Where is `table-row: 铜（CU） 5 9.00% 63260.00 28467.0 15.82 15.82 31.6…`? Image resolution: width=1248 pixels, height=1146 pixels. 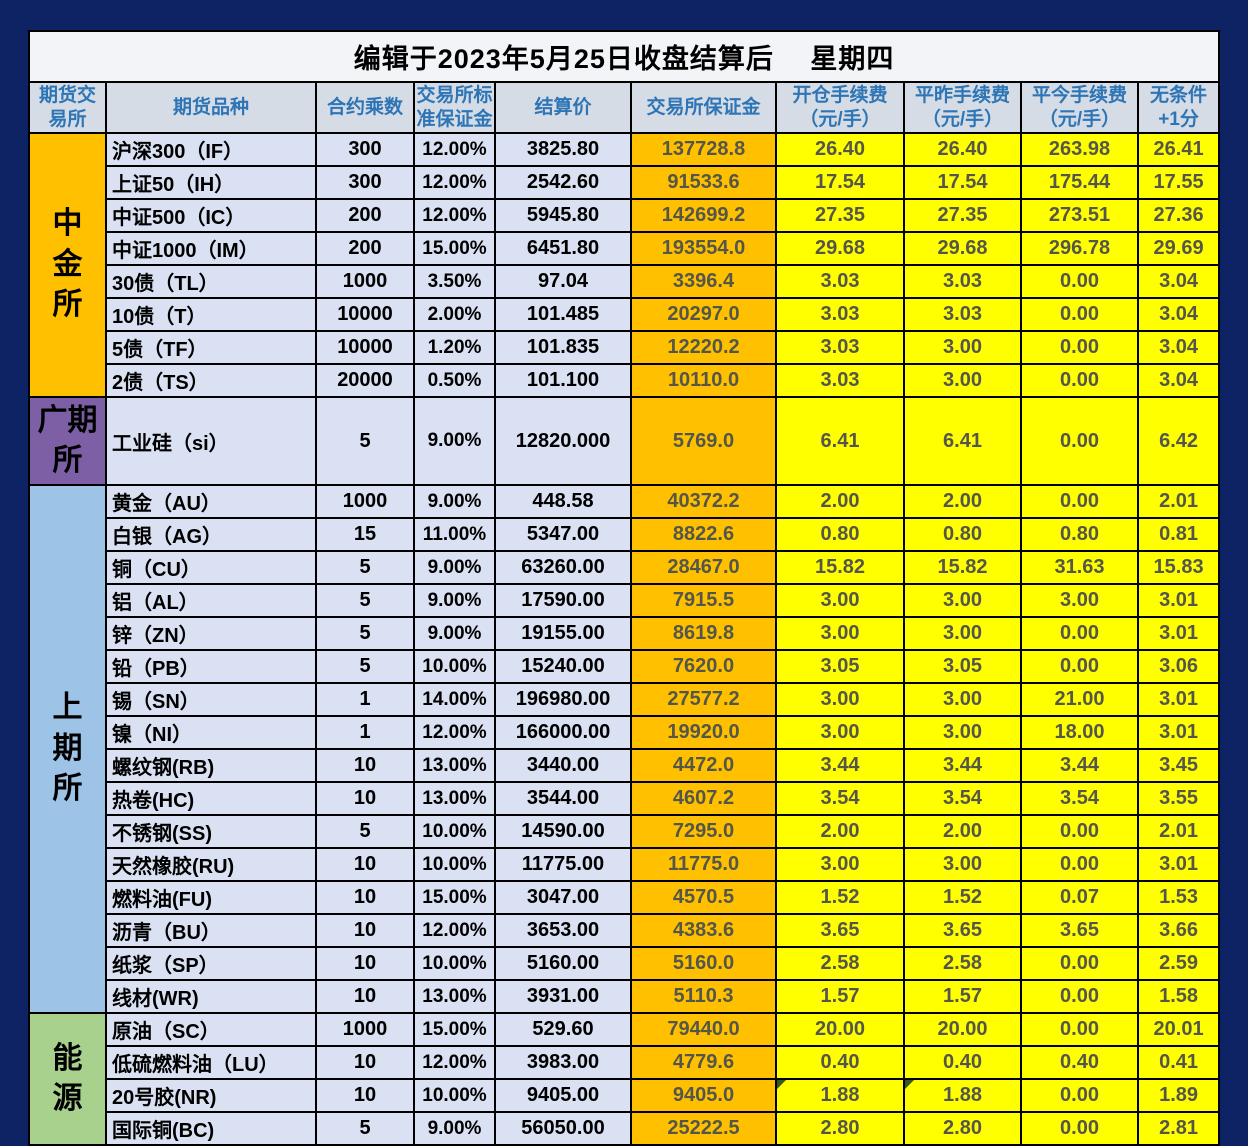
table-row: 铜（CU） 5 9.00% 63260.00 28467.0 15.82 15.82 31.6… is located at coordinates (625, 567).